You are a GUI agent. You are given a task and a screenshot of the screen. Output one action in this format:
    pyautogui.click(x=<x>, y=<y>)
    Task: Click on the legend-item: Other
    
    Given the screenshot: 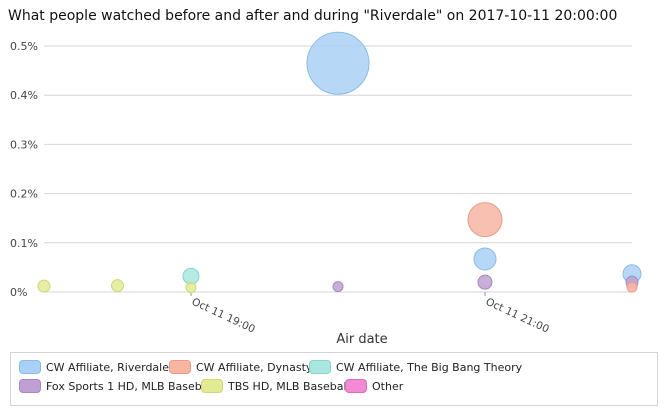 What is the action you would take?
    pyautogui.click(x=374, y=386)
    